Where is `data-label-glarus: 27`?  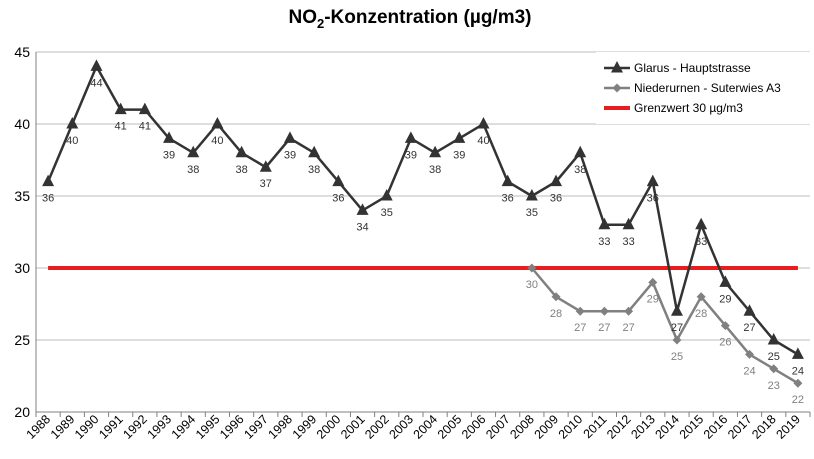 data-label-glarus: 27 is located at coordinates (749, 328).